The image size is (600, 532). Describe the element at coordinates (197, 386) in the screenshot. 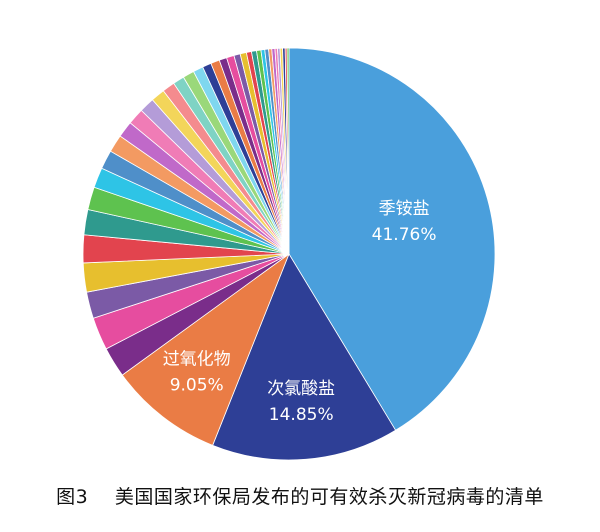

I see `slice-label-value: 9.05%` at that location.